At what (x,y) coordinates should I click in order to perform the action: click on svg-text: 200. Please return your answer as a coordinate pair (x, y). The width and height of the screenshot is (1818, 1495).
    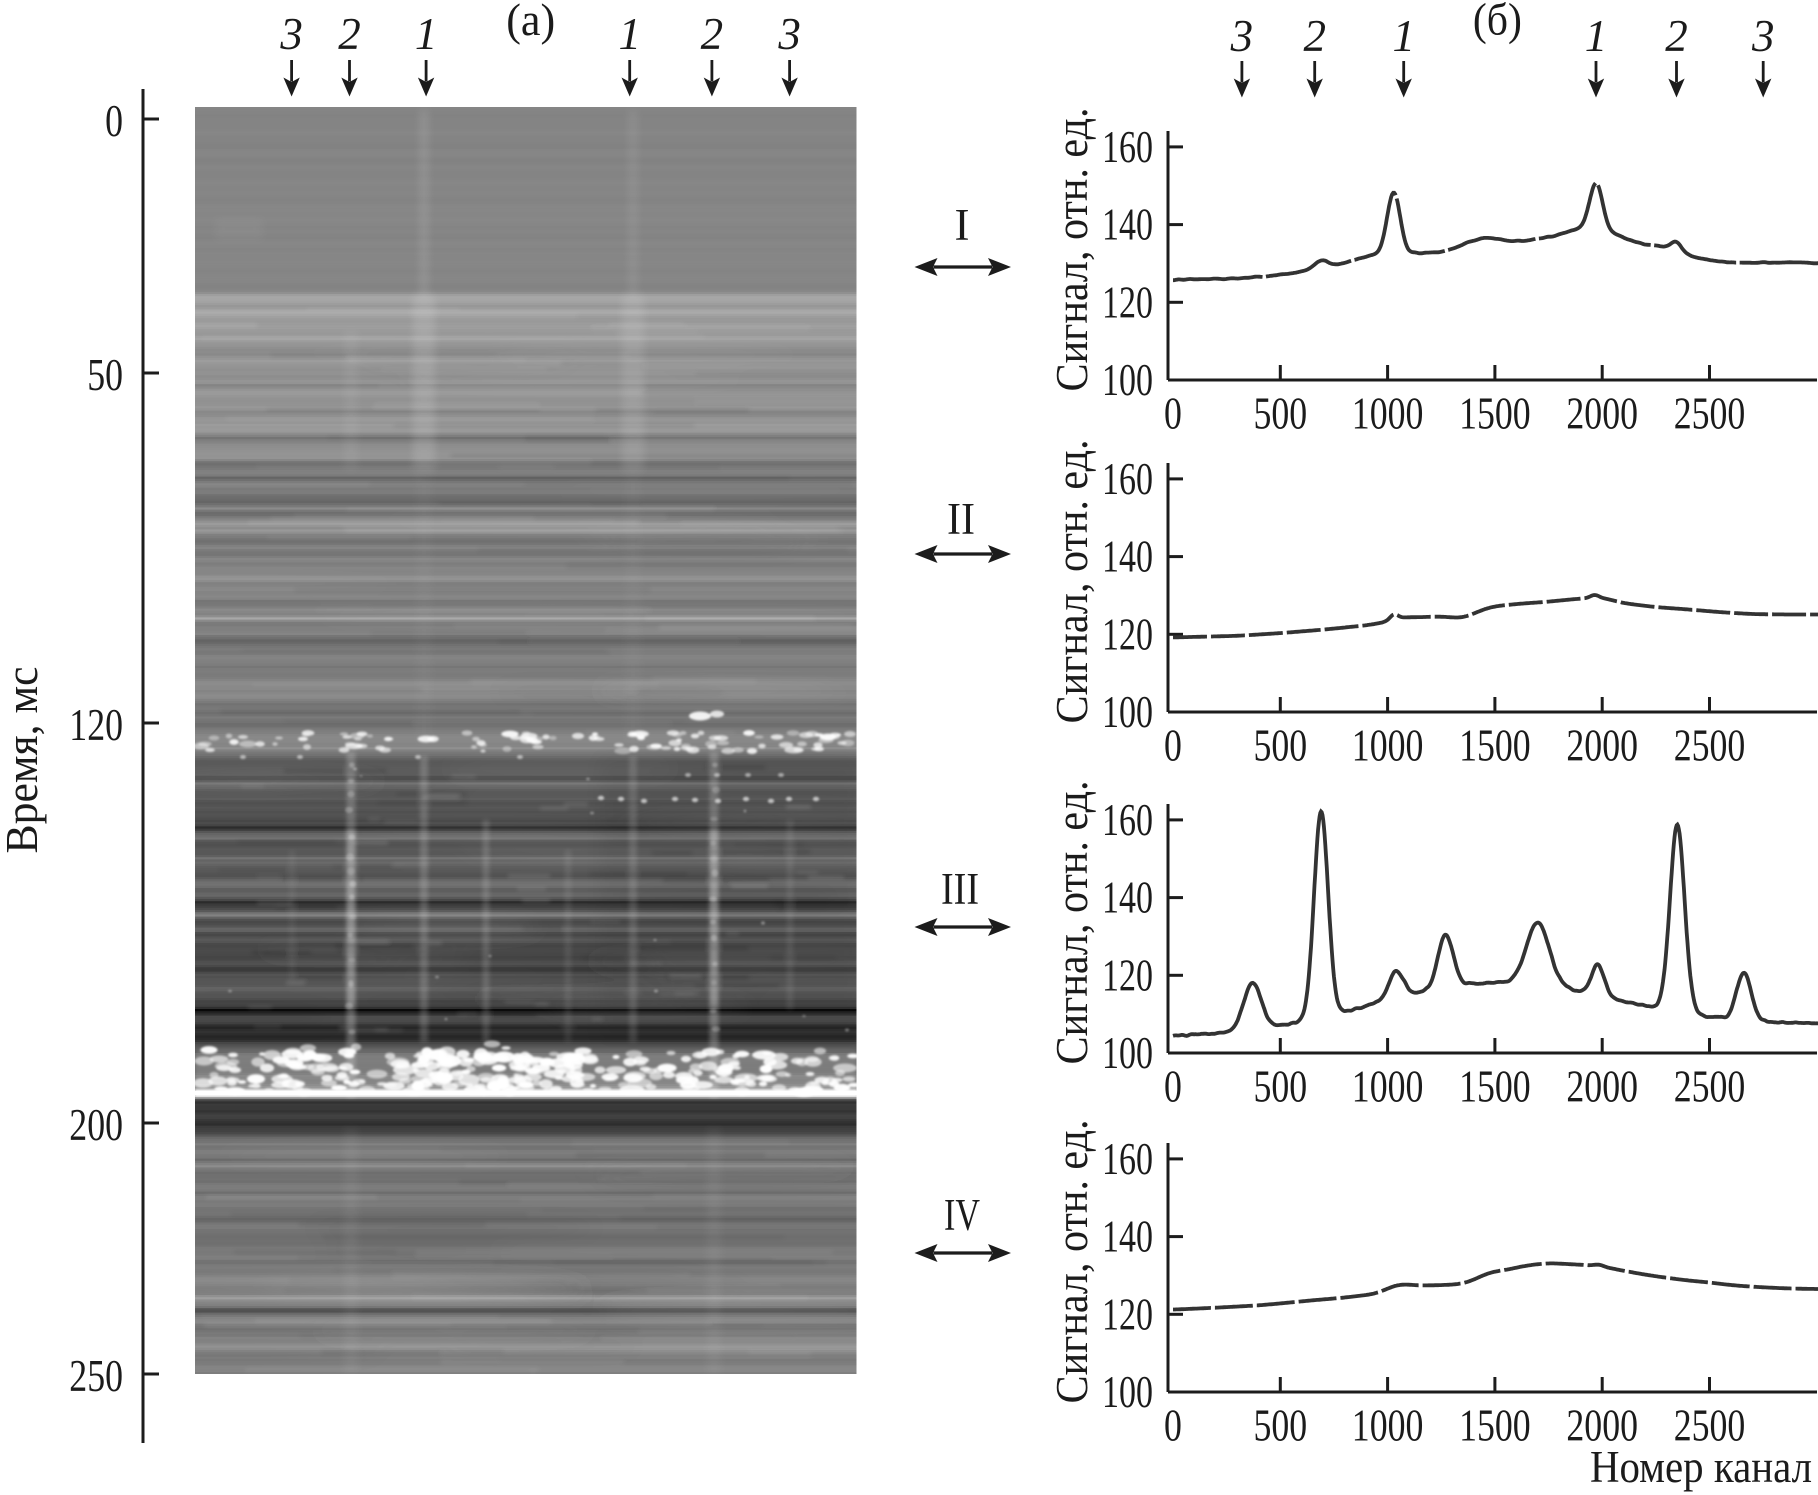
    Looking at the image, I should click on (96, 1125).